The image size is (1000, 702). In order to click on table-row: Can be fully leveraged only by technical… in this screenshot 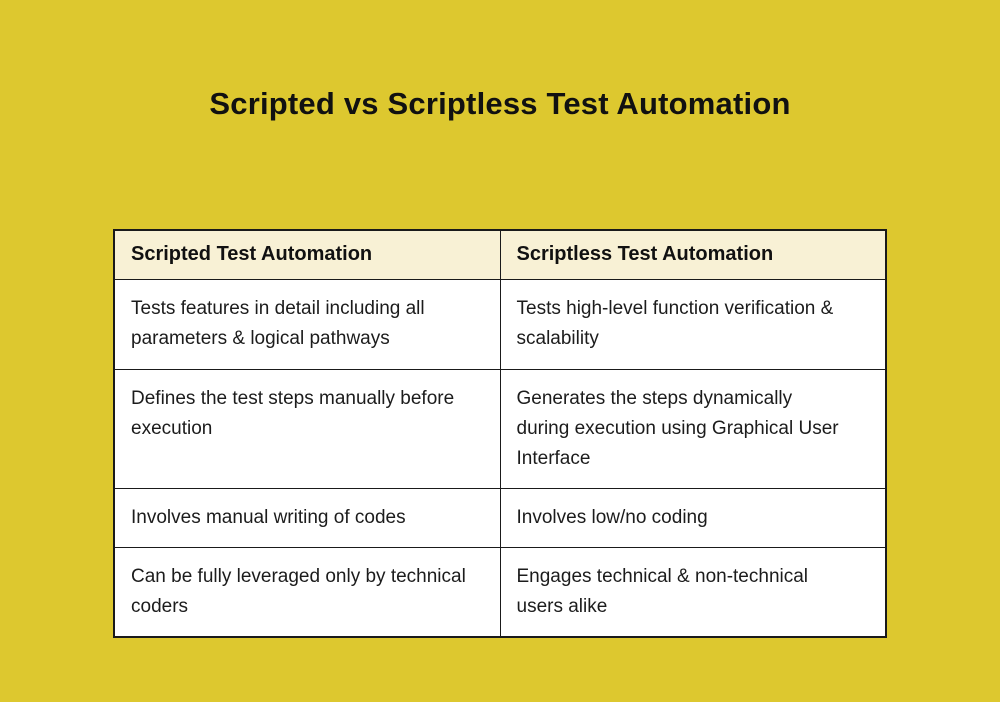, I will do `click(500, 591)`.